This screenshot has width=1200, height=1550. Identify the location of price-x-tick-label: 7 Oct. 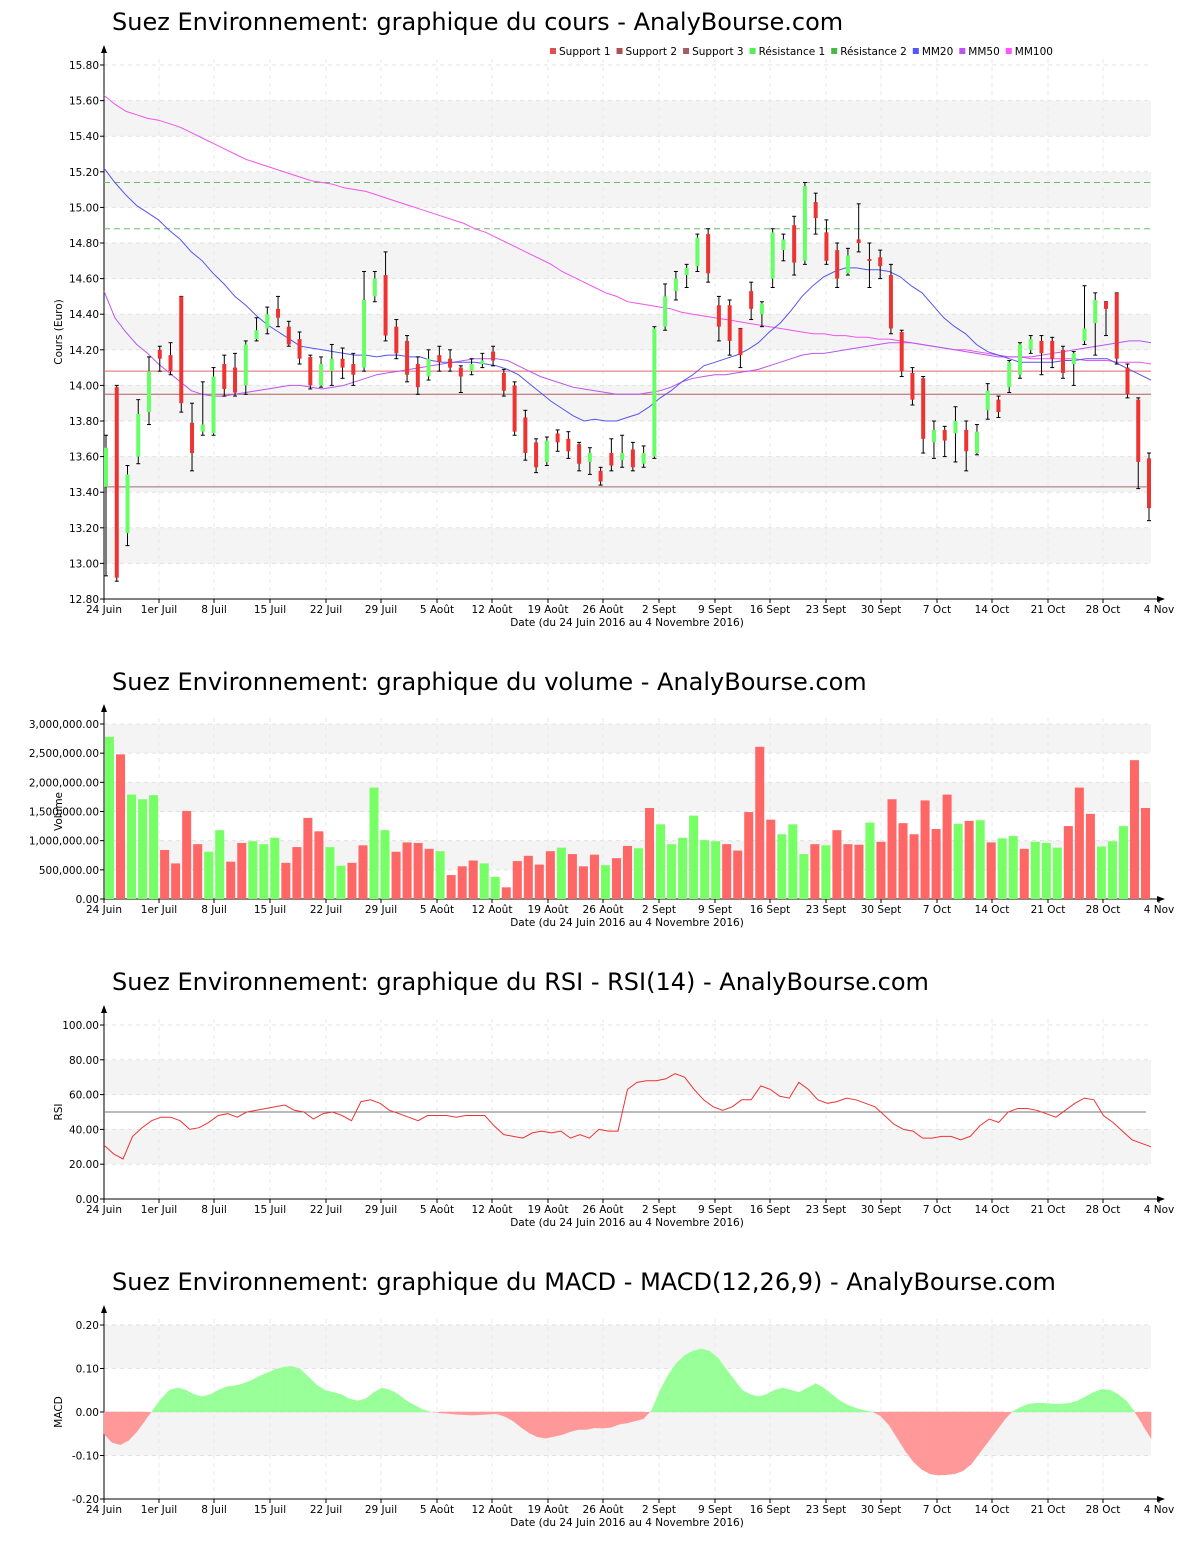
(937, 610).